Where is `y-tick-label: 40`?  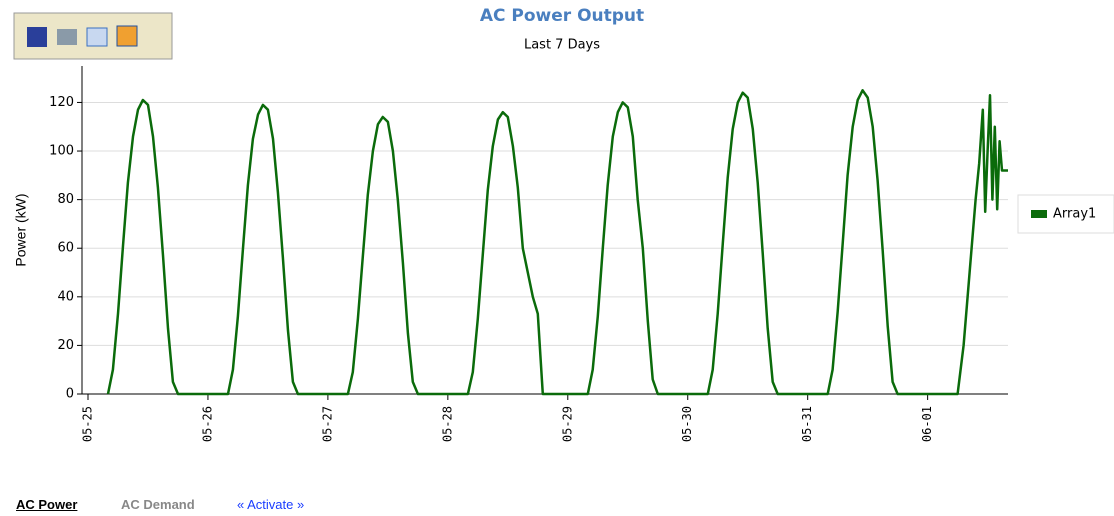 y-tick-label: 40 is located at coordinates (65, 296).